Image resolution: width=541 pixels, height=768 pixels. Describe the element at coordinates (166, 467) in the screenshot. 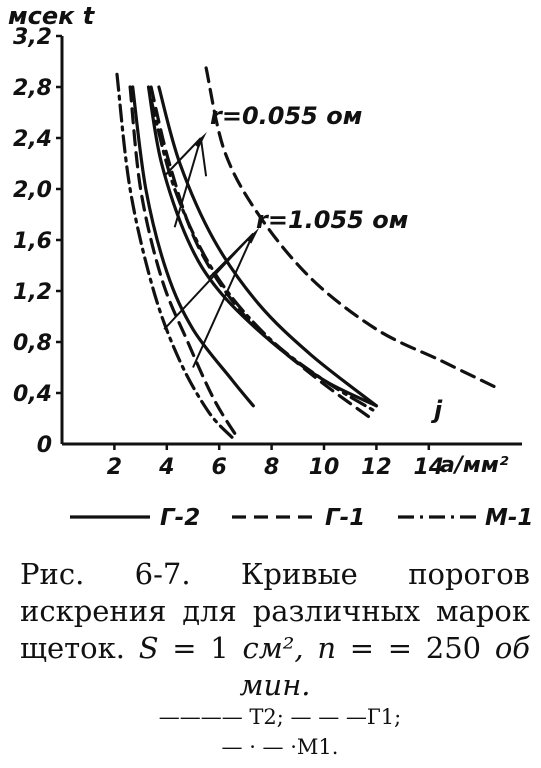

I see `x-tick-label: 4` at that location.